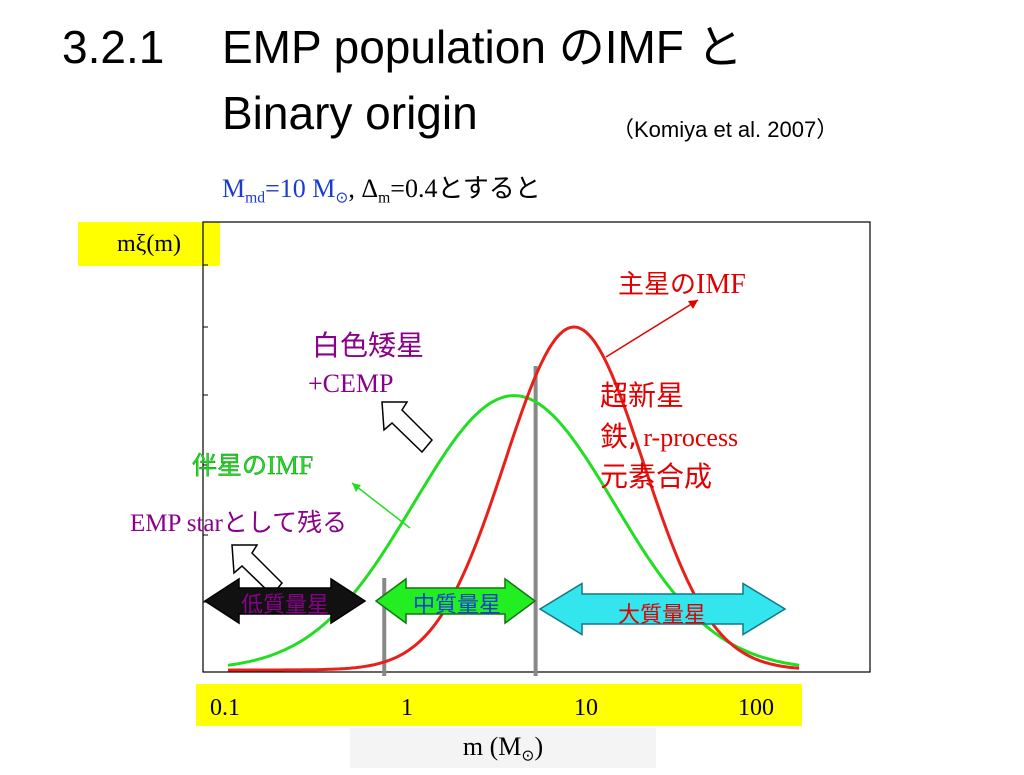  I want to click on high-mass-arrow, so click(662, 609).